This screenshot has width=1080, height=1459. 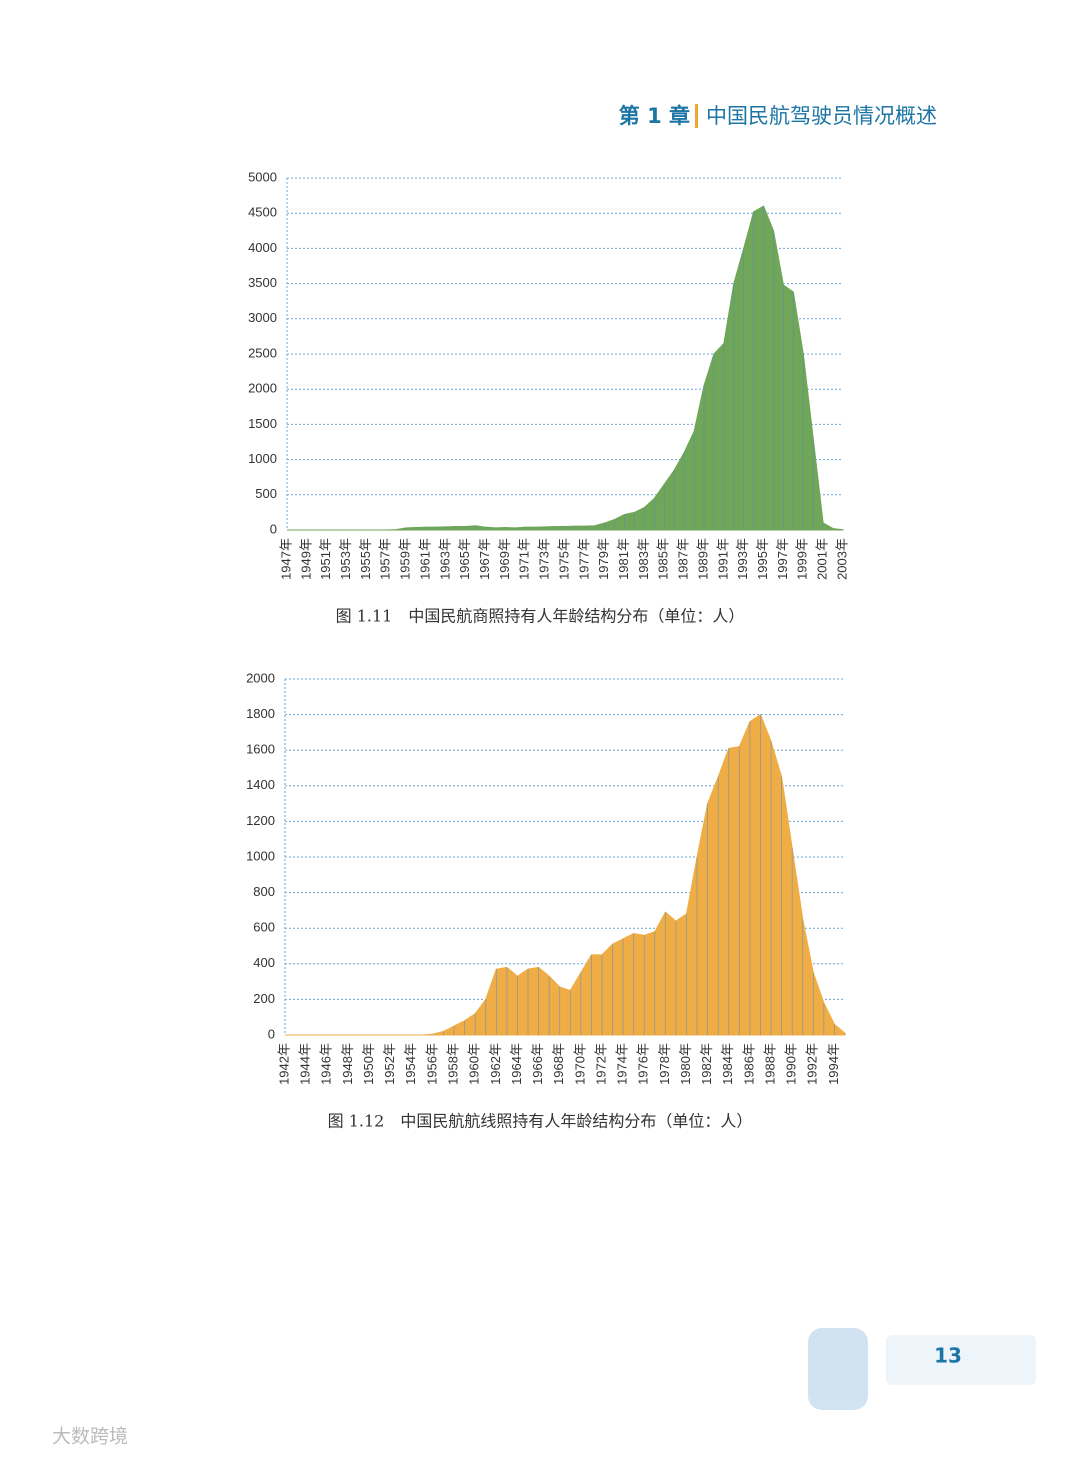 I want to click on x-tick-label: 1990年, so click(x=791, y=1064).